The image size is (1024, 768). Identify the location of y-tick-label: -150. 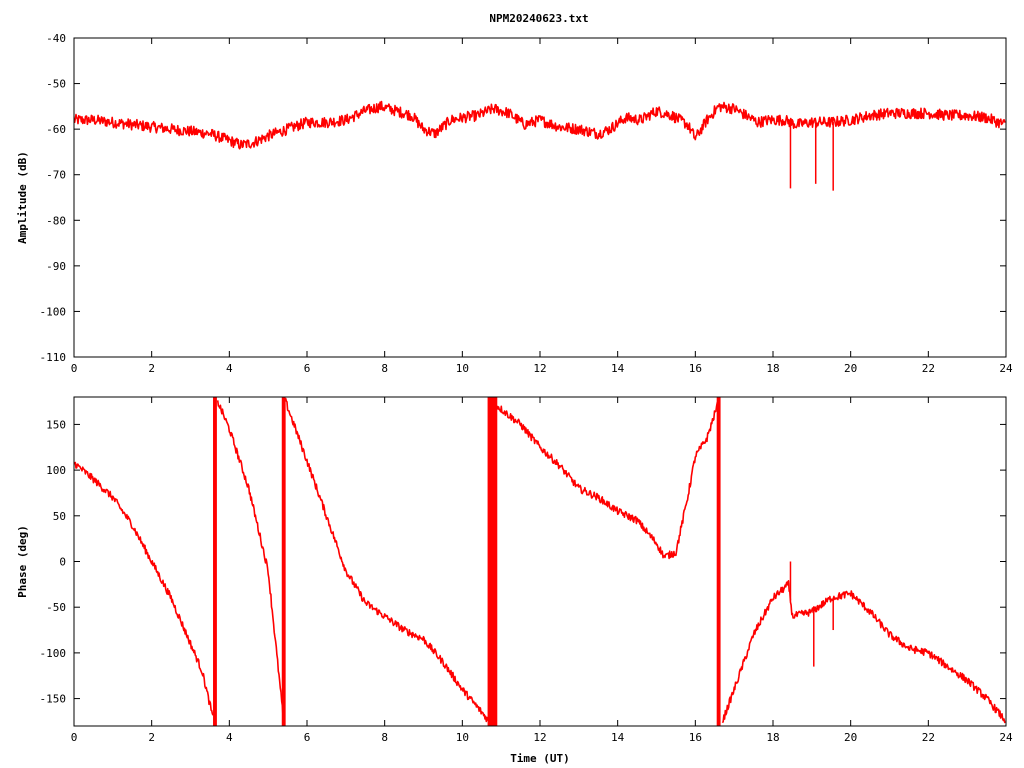
(53, 699).